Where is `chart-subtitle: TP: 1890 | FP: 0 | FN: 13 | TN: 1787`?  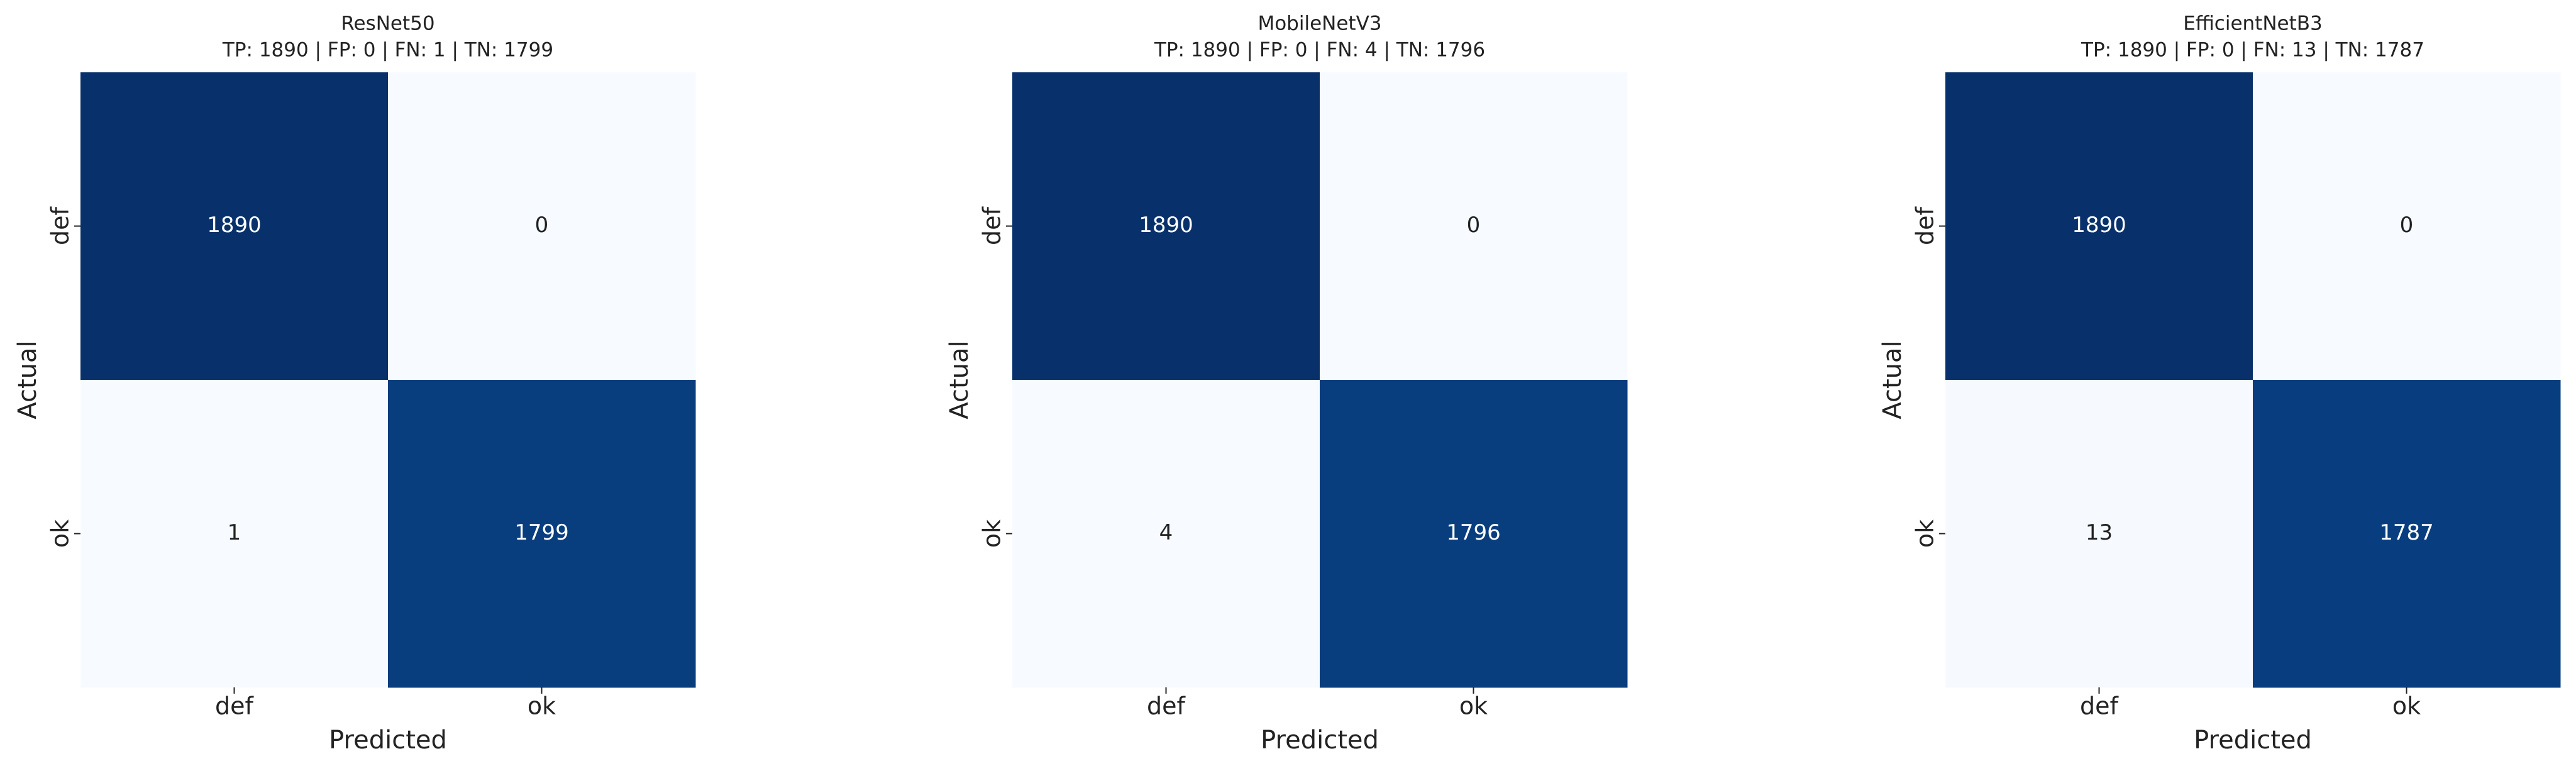 chart-subtitle: TP: 1890 | FP: 0 | FN: 13 | TN: 1787 is located at coordinates (2252, 50).